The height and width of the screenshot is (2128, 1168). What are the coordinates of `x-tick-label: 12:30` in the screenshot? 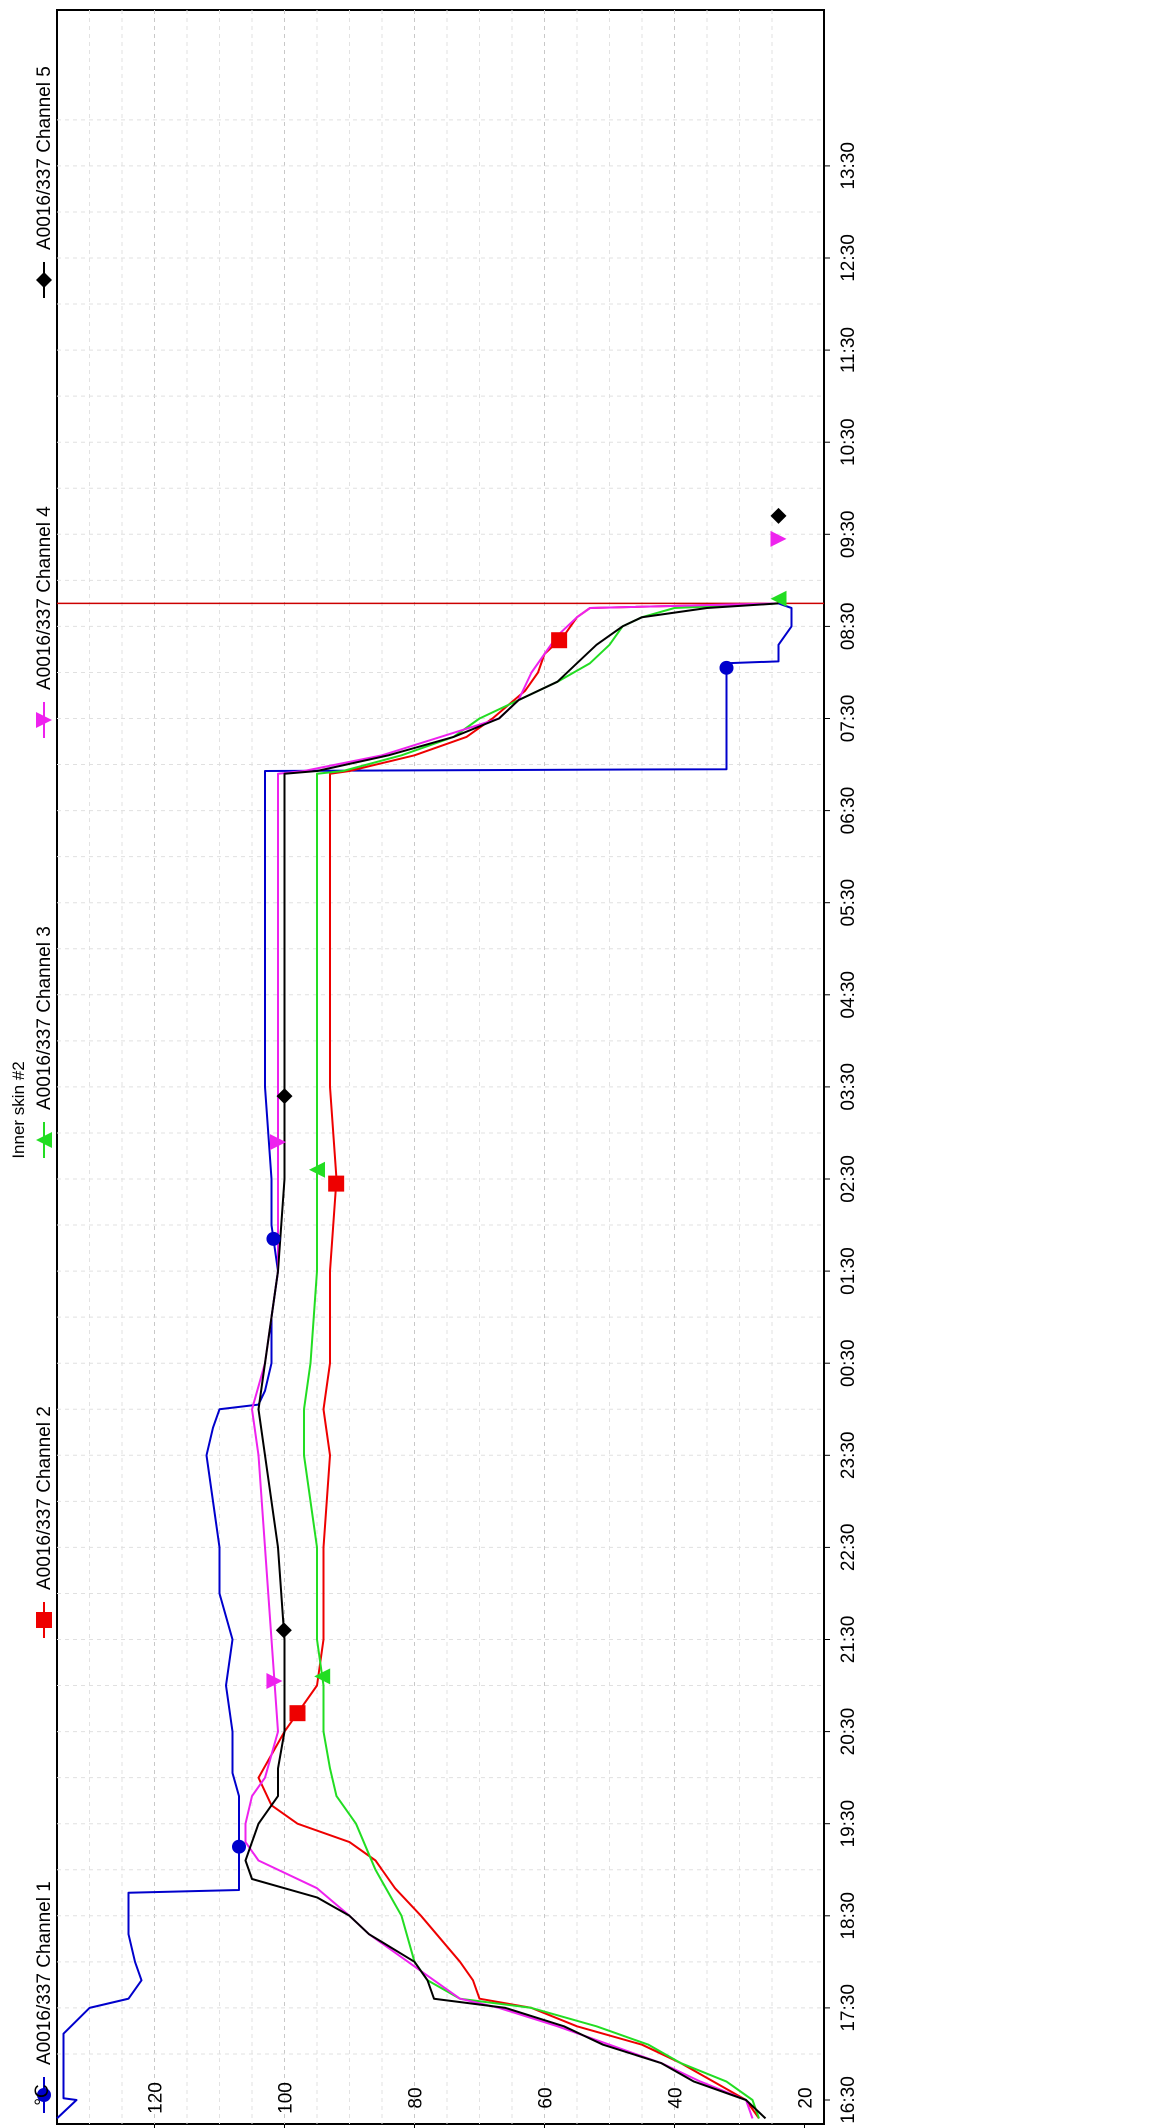 It's located at (848, 258).